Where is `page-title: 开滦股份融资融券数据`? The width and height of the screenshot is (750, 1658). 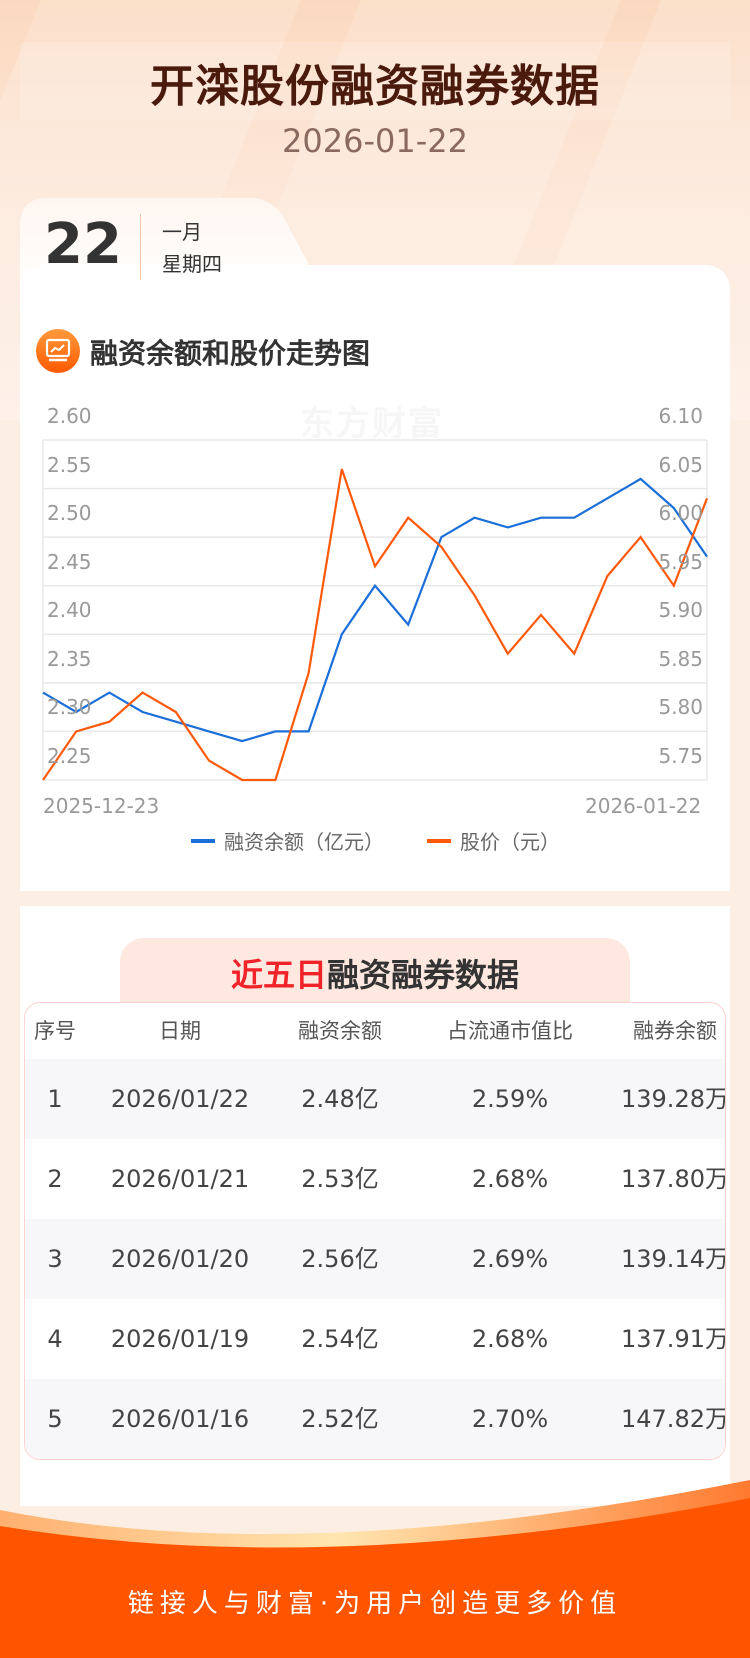
page-title: 开滦股份融资融券数据 is located at coordinates (375, 86).